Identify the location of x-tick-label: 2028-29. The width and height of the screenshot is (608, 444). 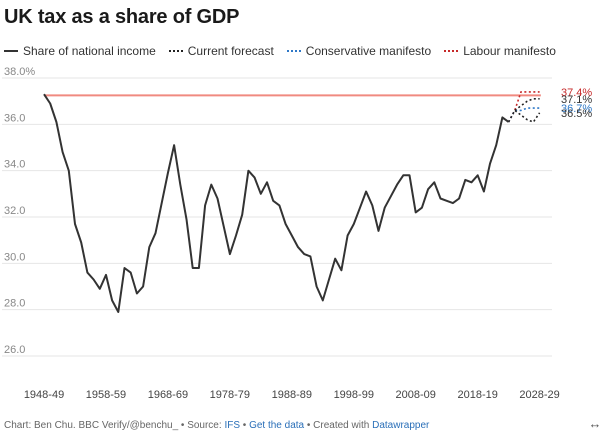
(539, 395).